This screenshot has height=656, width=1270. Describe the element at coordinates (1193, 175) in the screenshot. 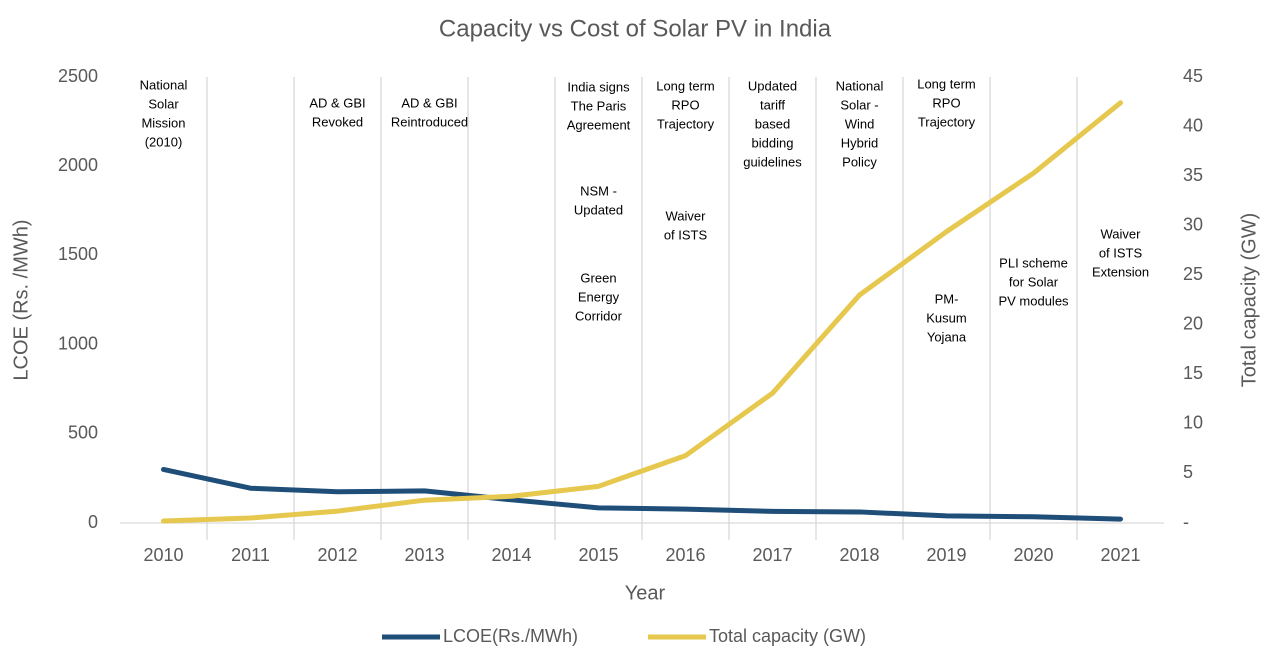

I see `y2-tick-label: 35` at that location.